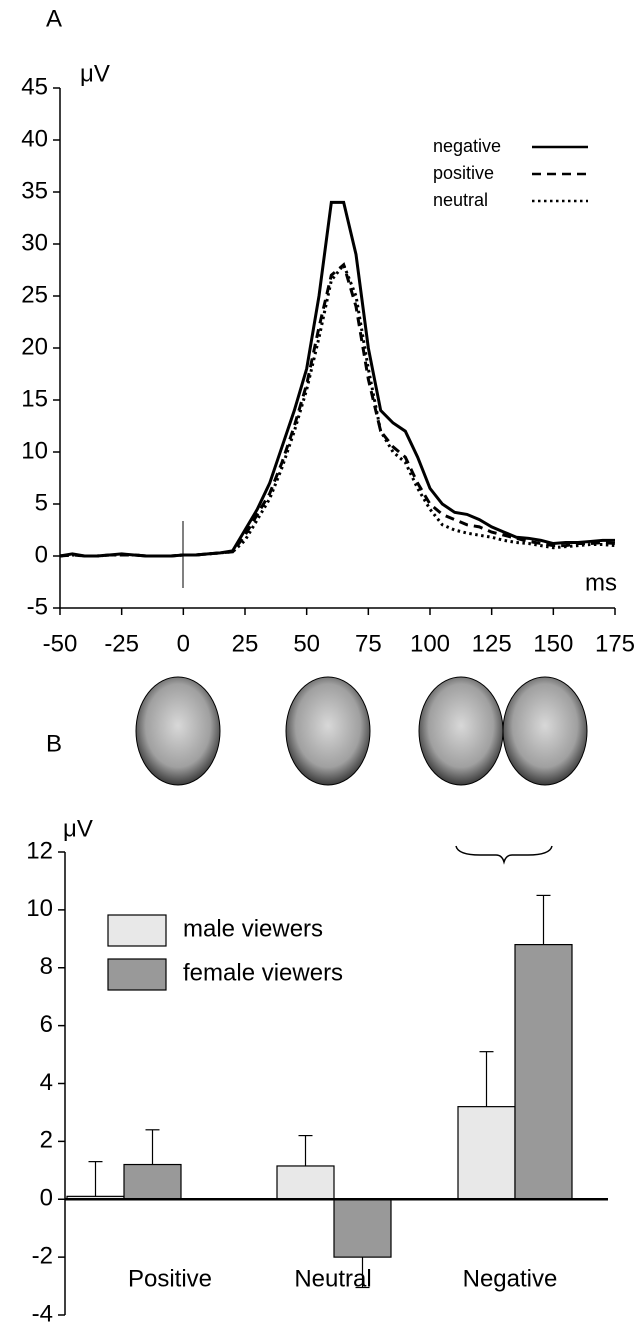  What do you see at coordinates (46, 1082) in the screenshot?
I see `y-tick-label: 4` at bounding box center [46, 1082].